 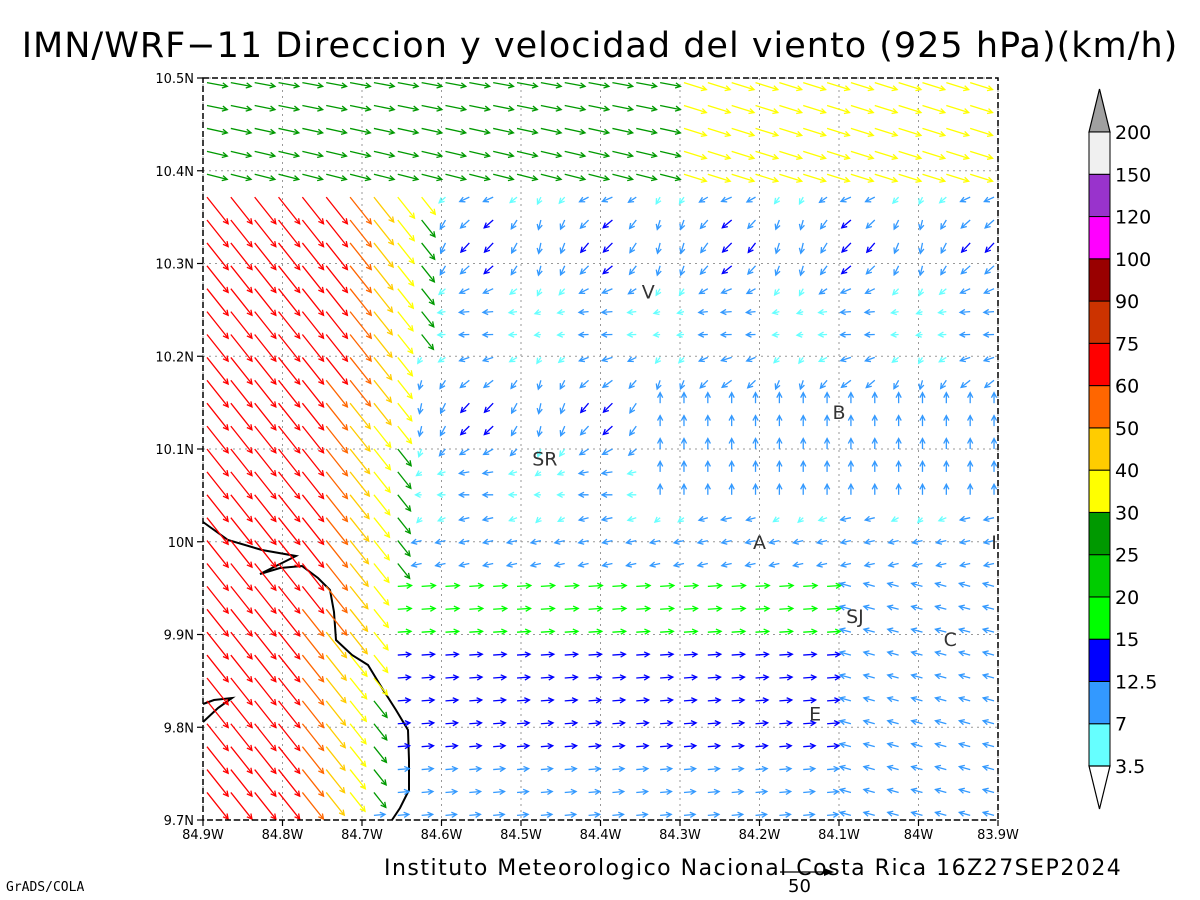 I want to click on colorbar-label: 3.5, so click(x=1130, y=767).